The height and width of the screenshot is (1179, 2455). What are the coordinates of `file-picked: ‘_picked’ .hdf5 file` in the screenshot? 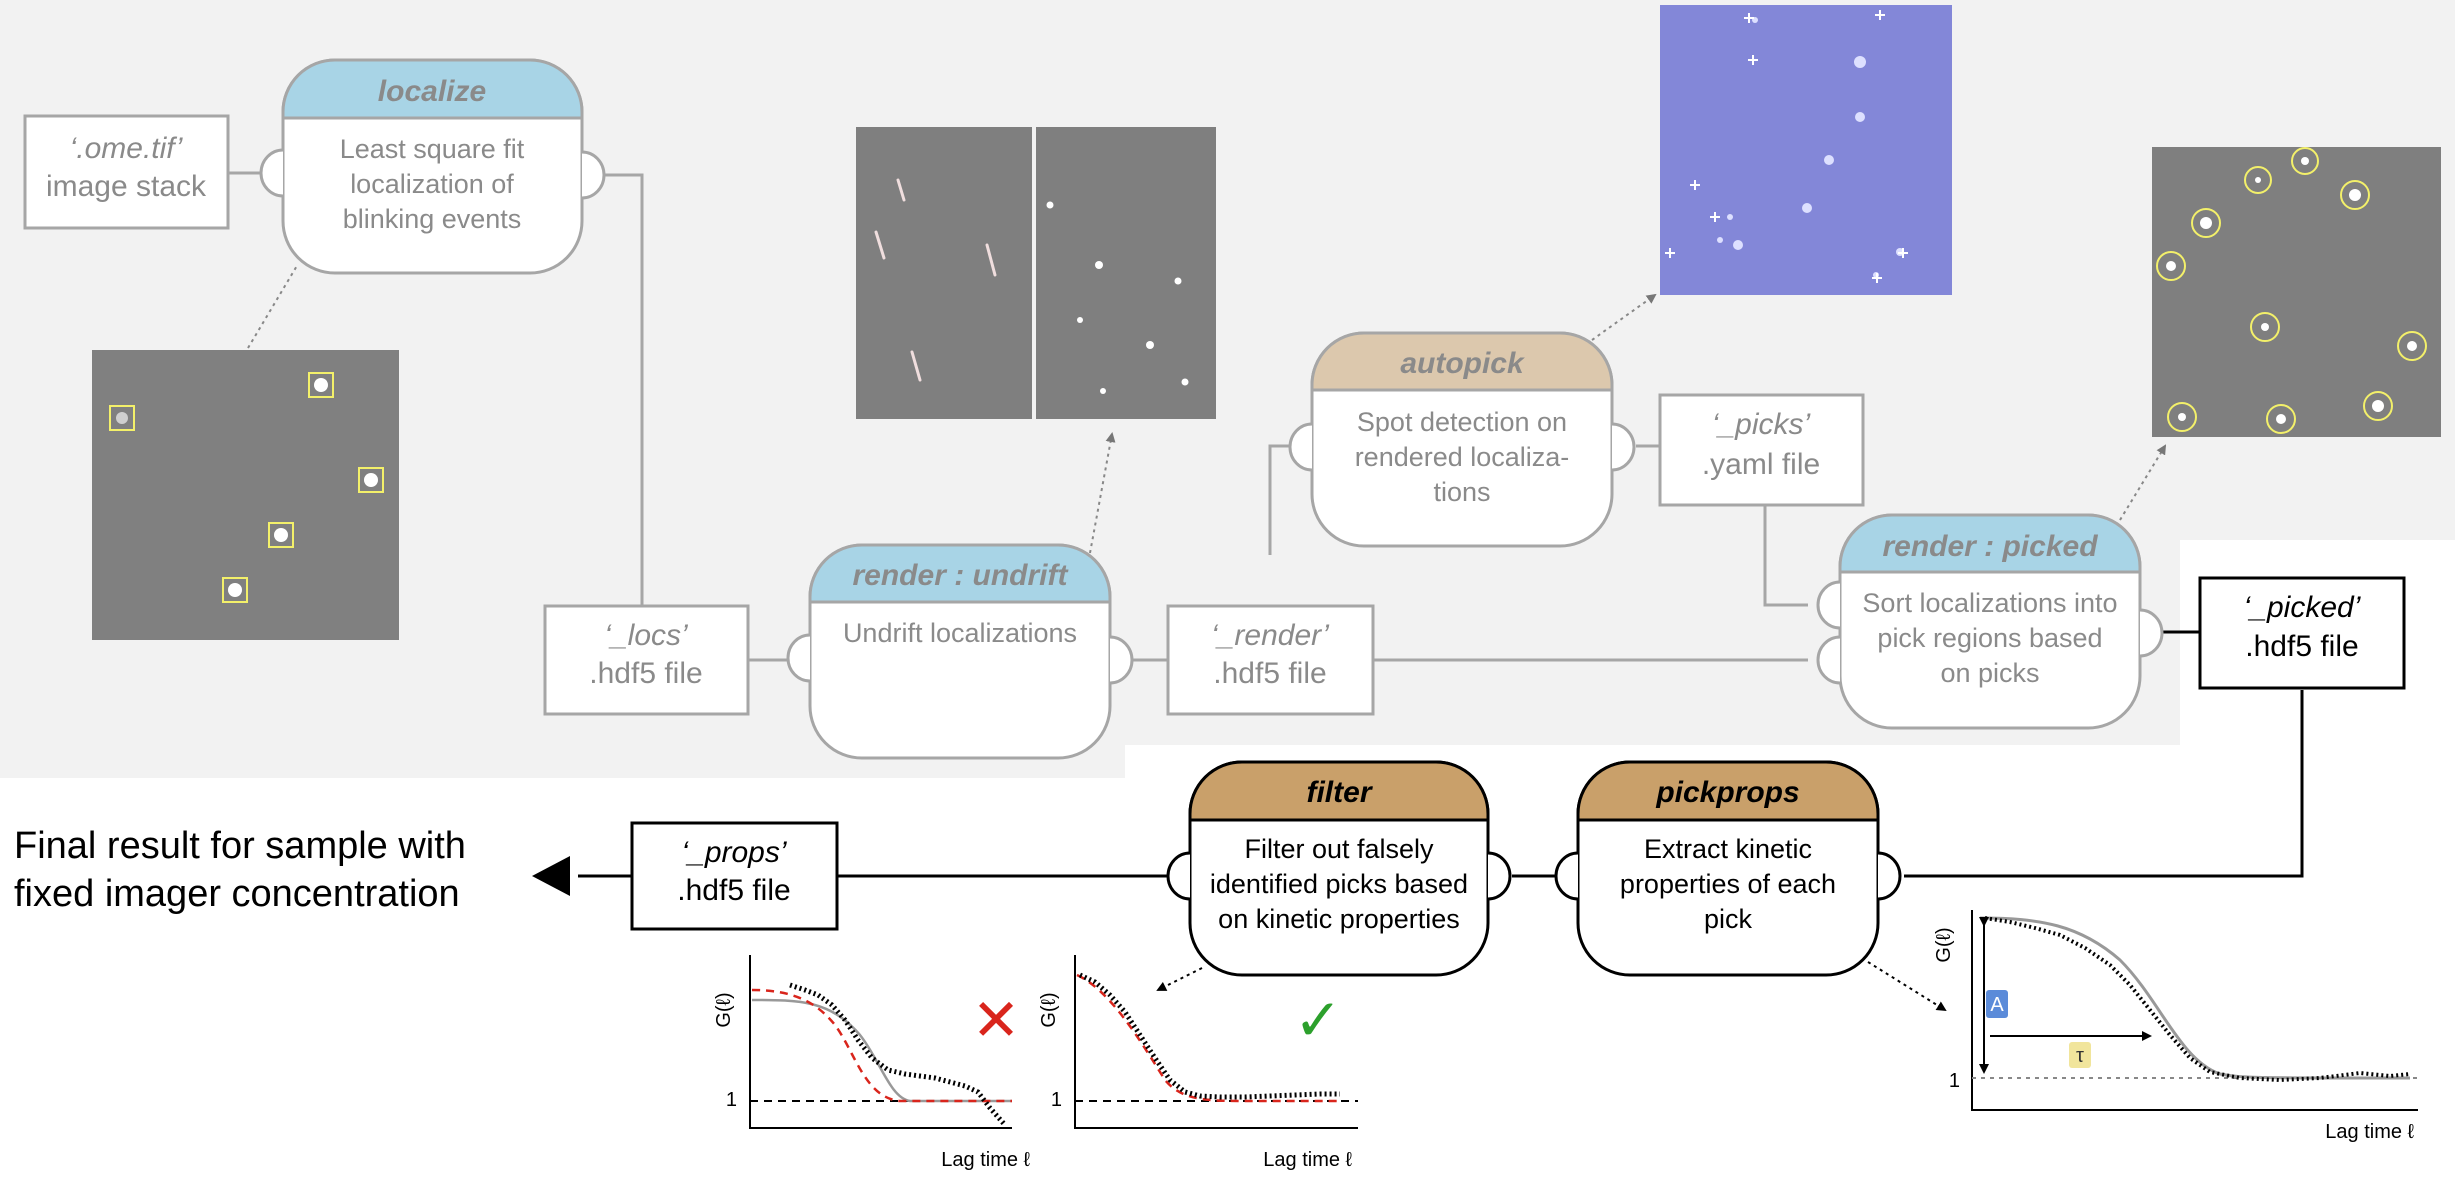 It's located at (2302, 633).